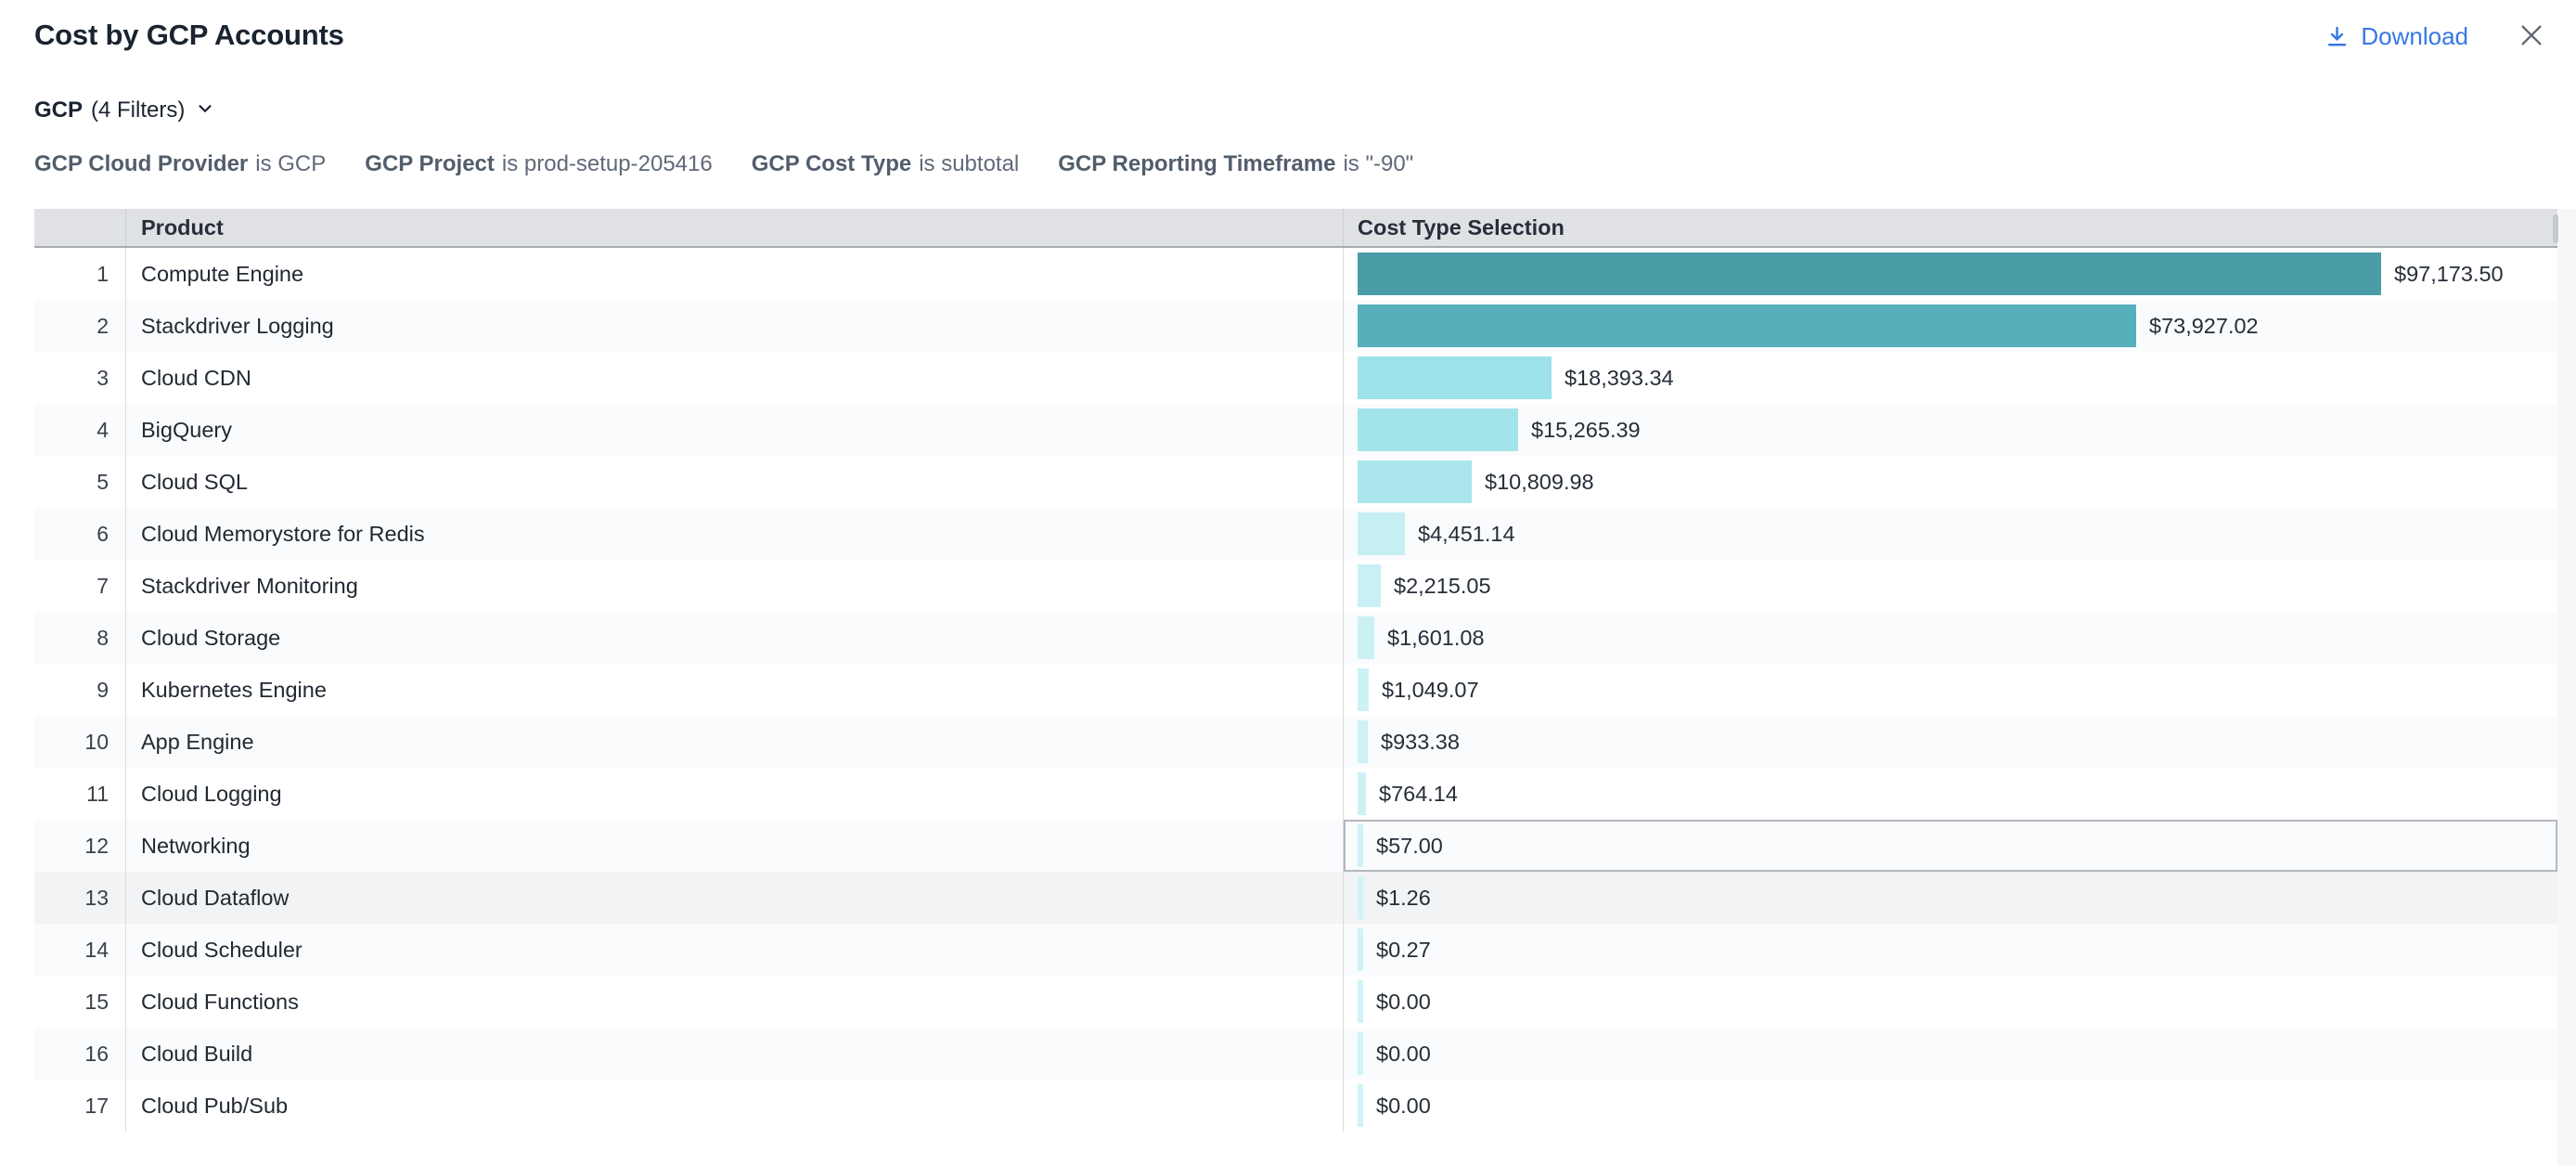 This screenshot has height=1166, width=2576. I want to click on cost-value-label: $57.00, so click(1409, 845).